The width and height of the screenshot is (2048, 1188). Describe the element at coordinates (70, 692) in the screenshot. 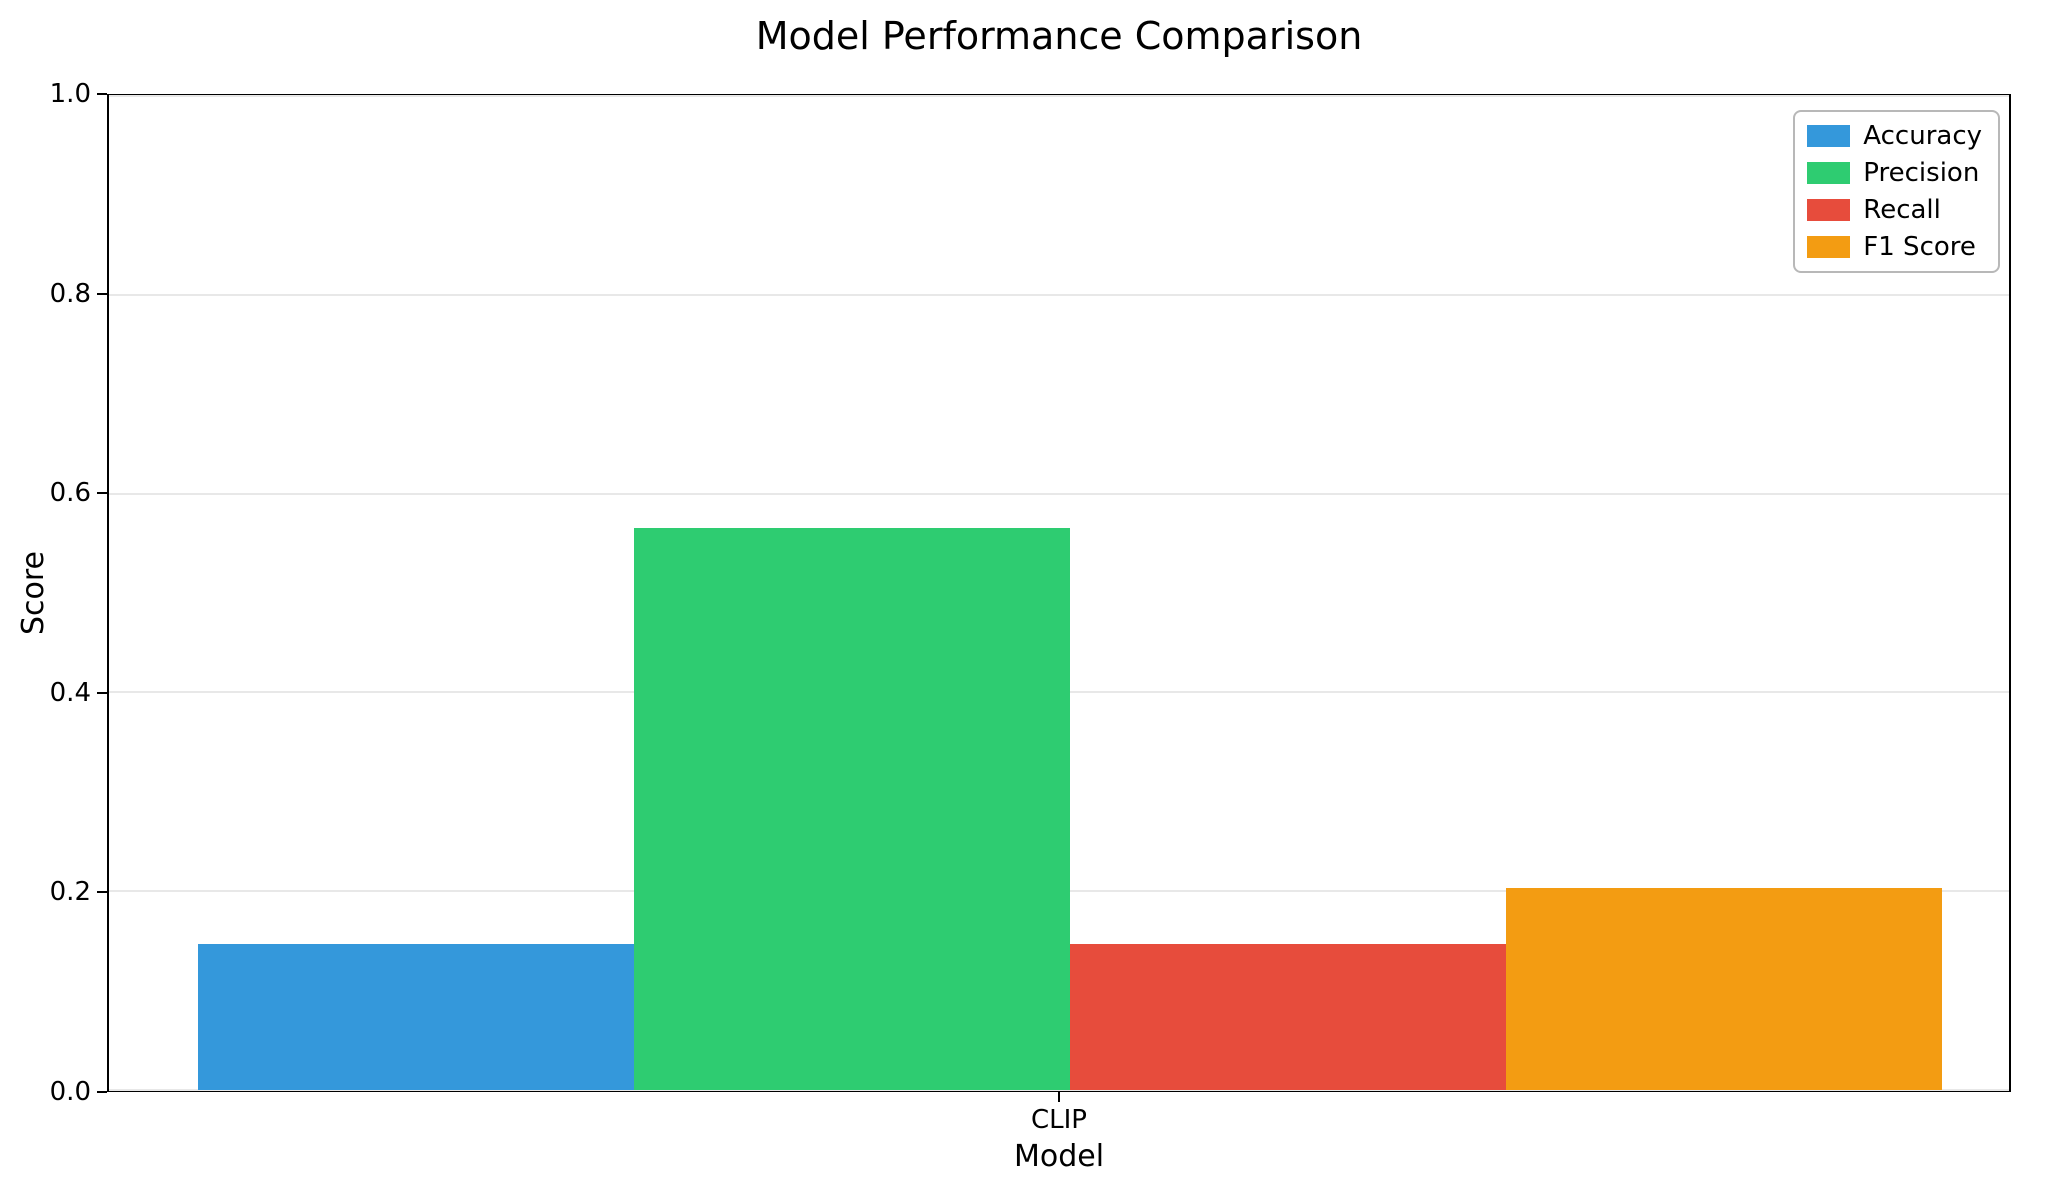

I see `y-tick-label-0.4: 0.4` at that location.